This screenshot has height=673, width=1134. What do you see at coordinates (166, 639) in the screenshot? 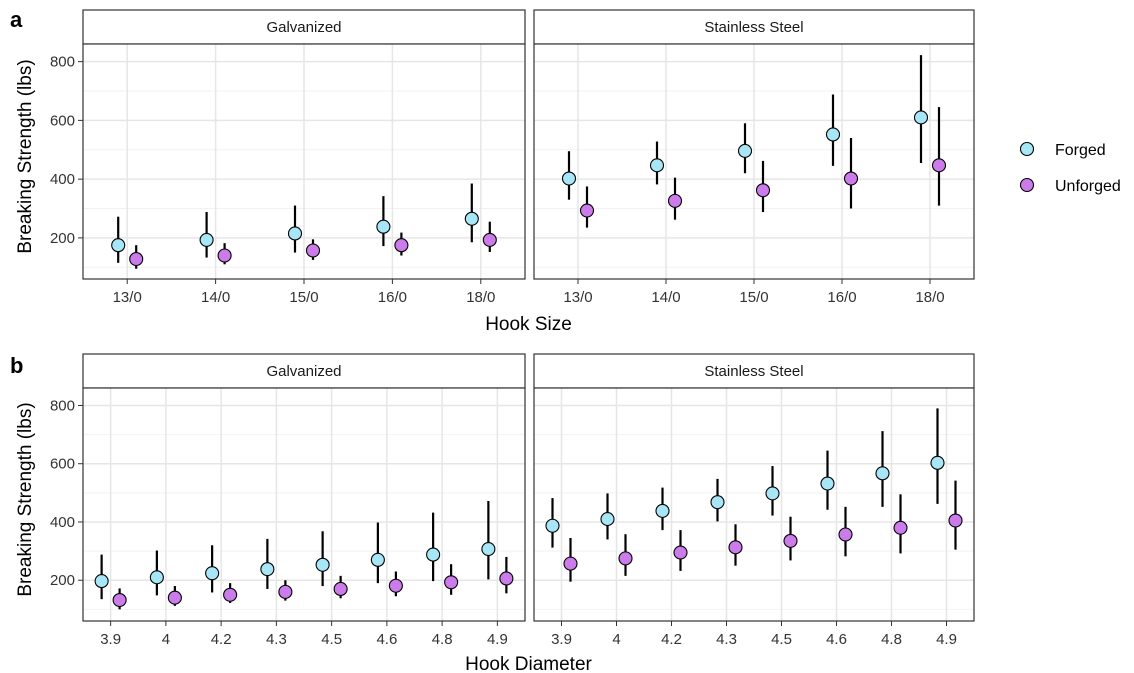
I see `x-tick-label: 4` at bounding box center [166, 639].